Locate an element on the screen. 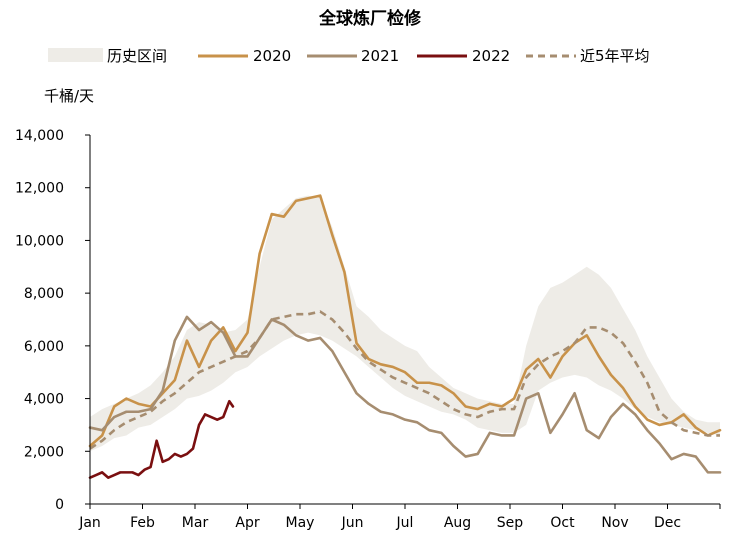 The image size is (740, 541). x-tick-label: Mar is located at coordinates (195, 523).